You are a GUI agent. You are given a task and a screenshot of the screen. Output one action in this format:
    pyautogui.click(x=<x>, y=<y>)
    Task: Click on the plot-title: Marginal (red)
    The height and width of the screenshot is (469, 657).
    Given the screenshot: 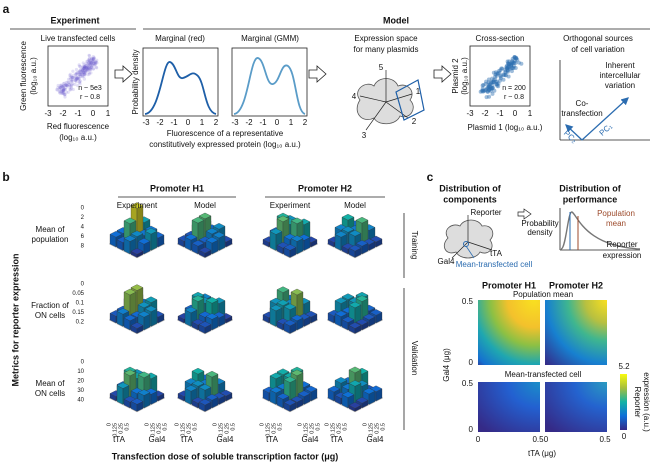 What is the action you would take?
    pyautogui.click(x=180, y=38)
    